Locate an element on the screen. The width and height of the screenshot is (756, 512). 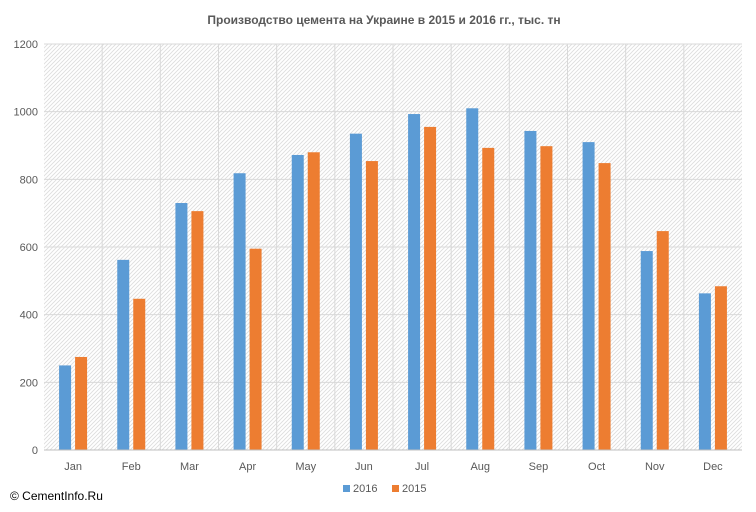
x-tick-label: Jun is located at coordinates (364, 467).